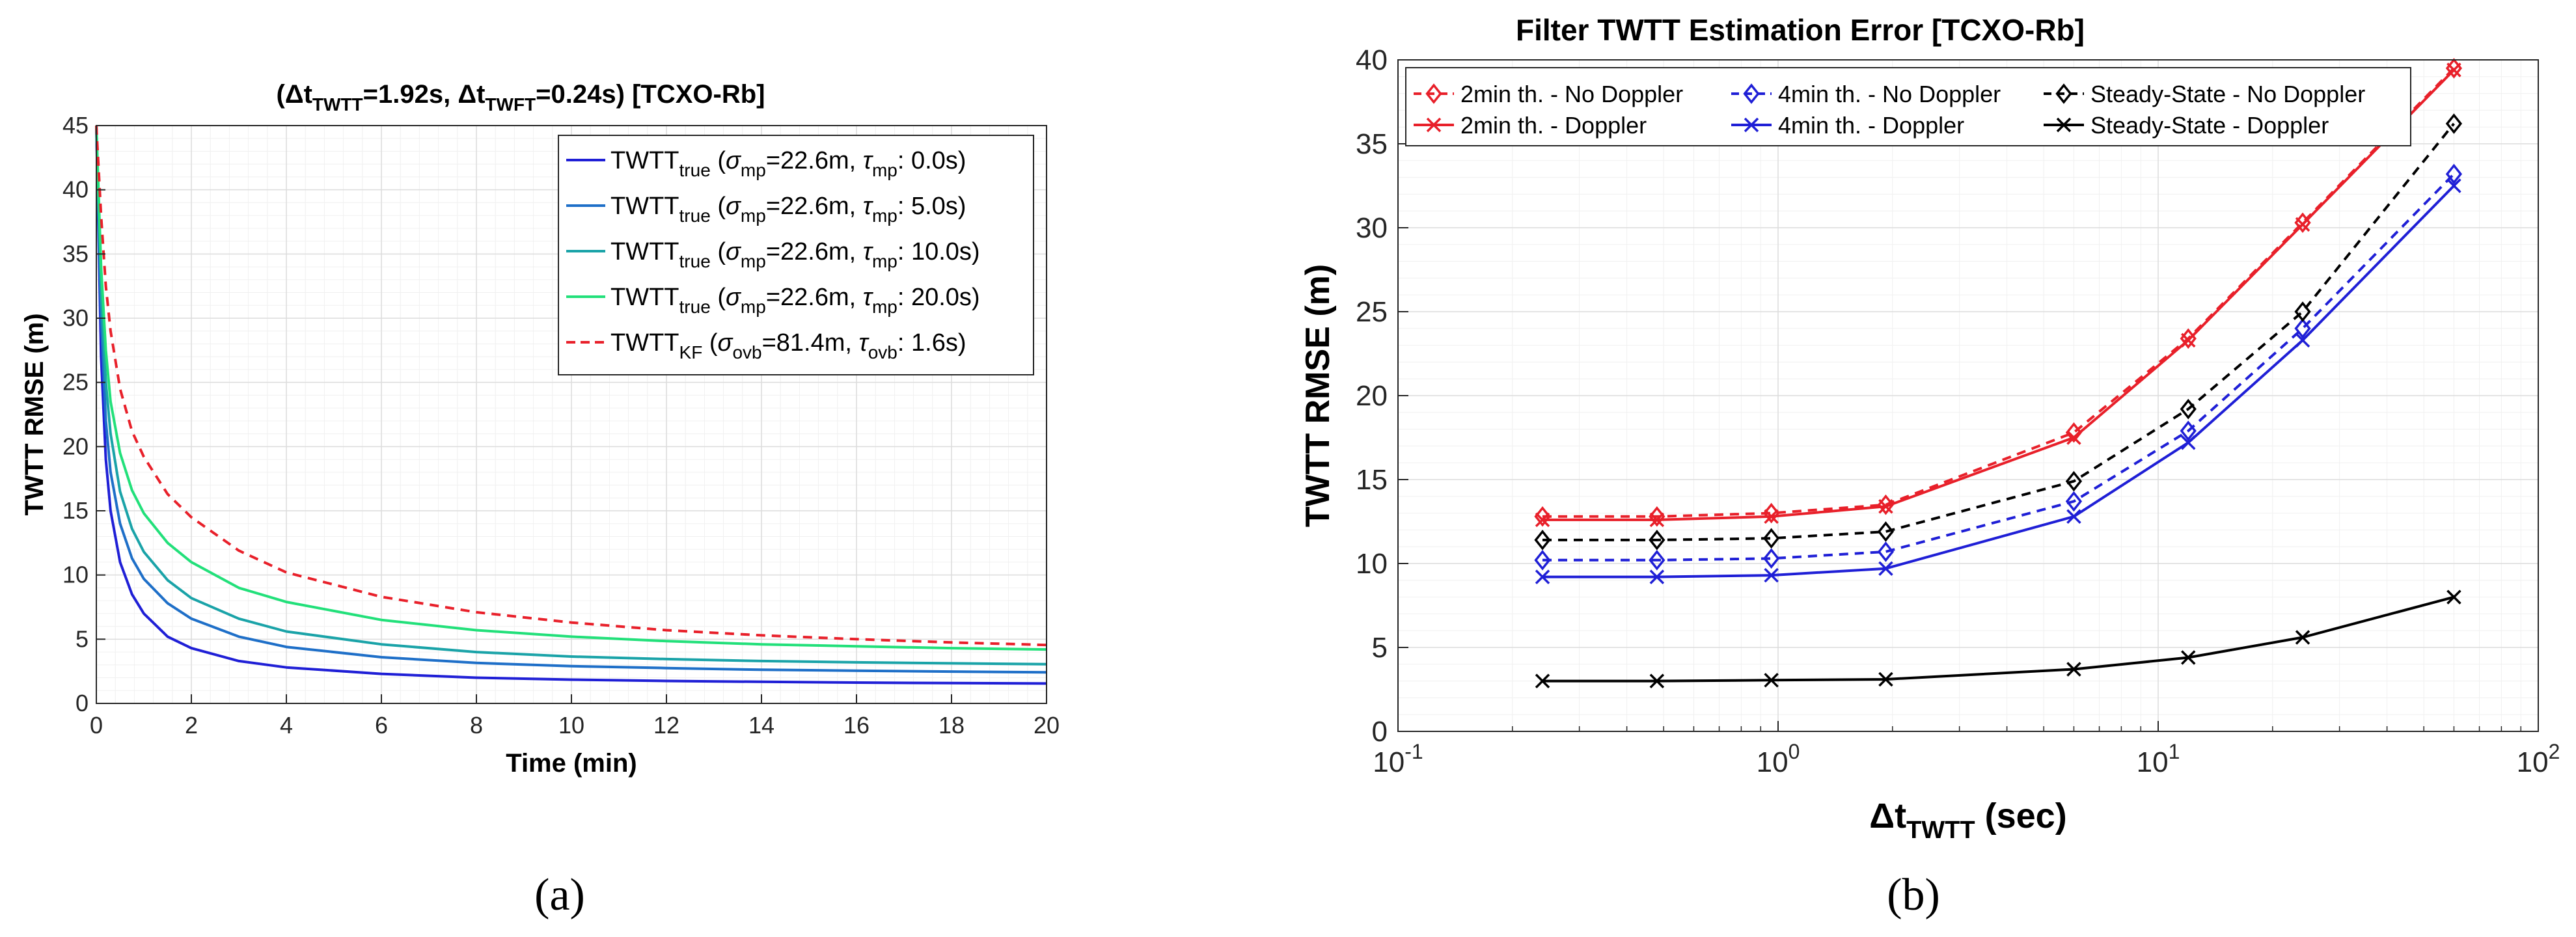 The width and height of the screenshot is (2576, 937). What do you see at coordinates (76, 318) in the screenshot?
I see `chart-a-ytick-label: 30` at bounding box center [76, 318].